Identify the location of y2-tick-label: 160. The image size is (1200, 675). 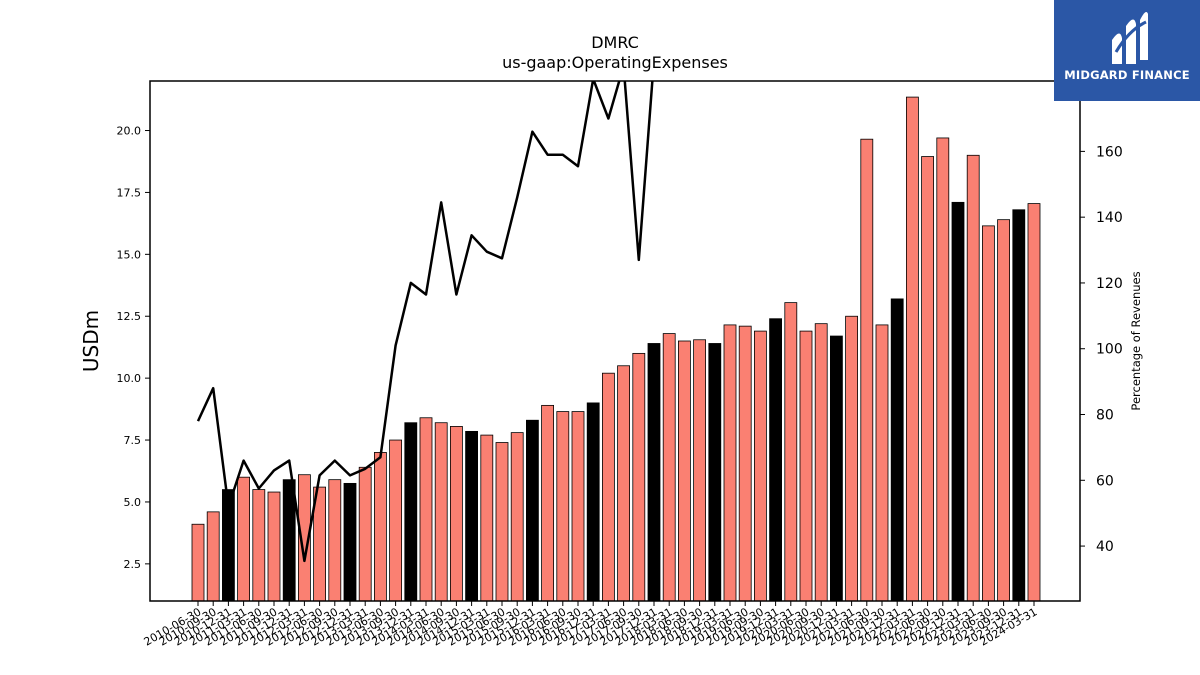
(1109, 152).